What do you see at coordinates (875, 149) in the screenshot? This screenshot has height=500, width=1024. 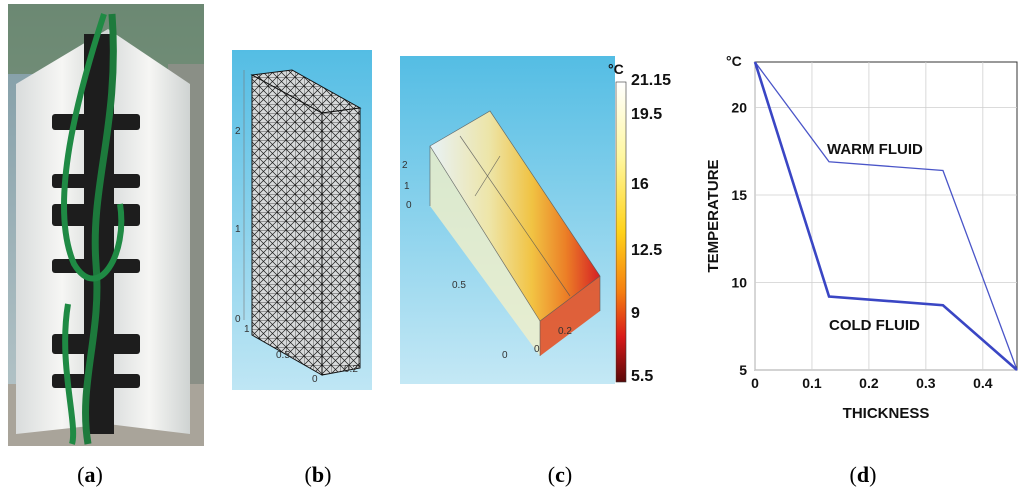 I see `legend-warm-fluid: WARM FLUID` at bounding box center [875, 149].